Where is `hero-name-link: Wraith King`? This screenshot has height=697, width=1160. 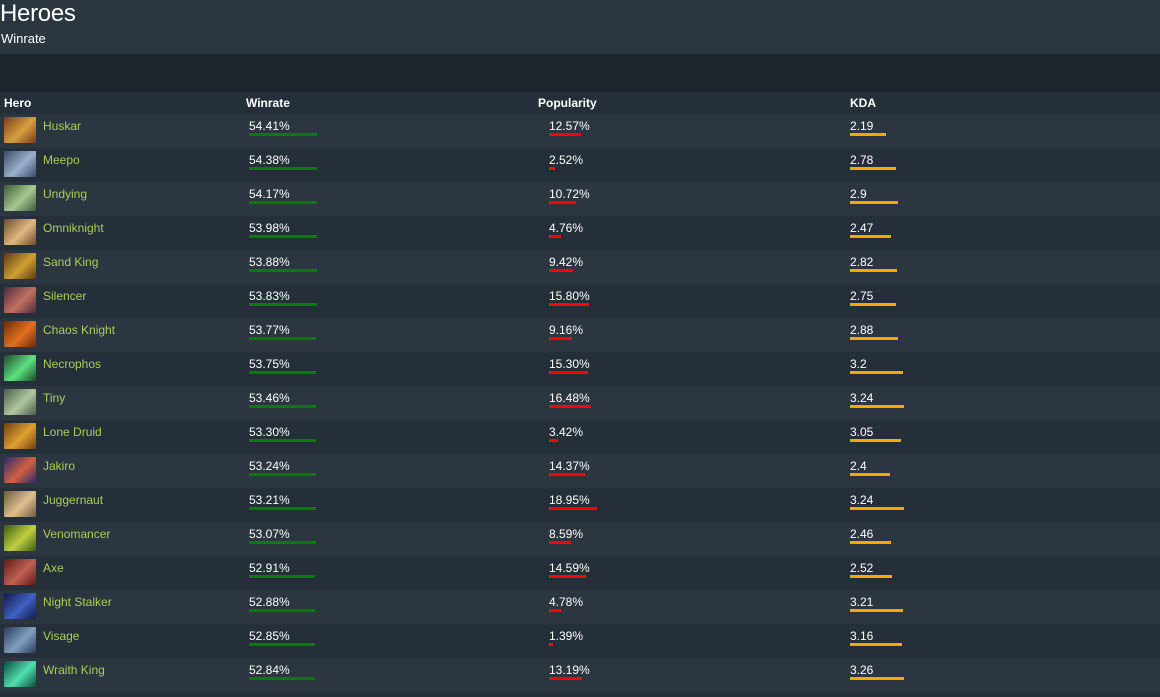
hero-name-link: Wraith King is located at coordinates (74, 670).